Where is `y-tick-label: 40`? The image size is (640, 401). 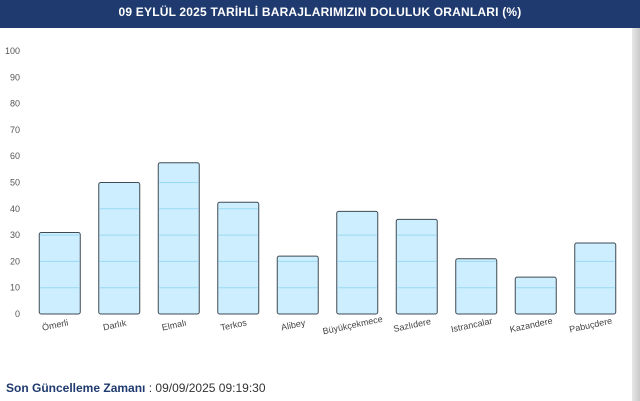
y-tick-label: 40 is located at coordinates (15, 209).